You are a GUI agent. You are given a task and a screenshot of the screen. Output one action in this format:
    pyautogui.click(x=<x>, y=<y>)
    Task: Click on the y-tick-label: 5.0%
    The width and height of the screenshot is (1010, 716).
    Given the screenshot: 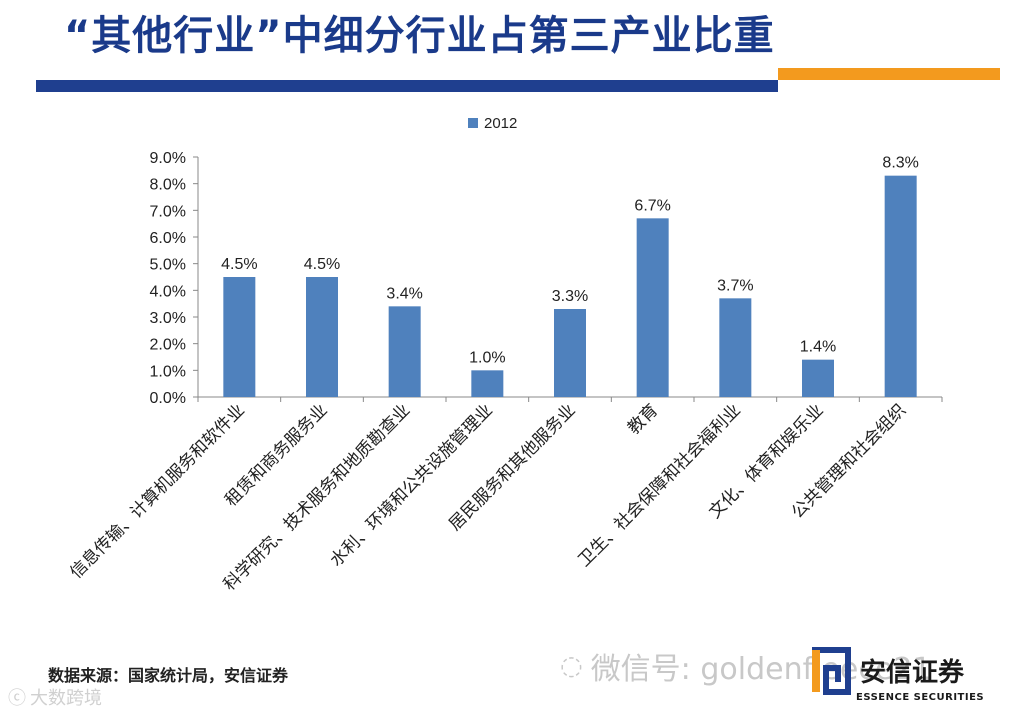 What is the action you would take?
    pyautogui.click(x=168, y=265)
    